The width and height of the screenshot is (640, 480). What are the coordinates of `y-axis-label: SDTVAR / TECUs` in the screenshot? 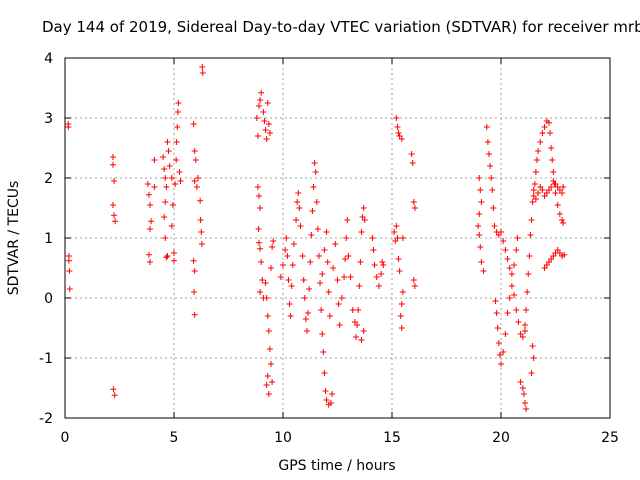 It's located at (14, 238).